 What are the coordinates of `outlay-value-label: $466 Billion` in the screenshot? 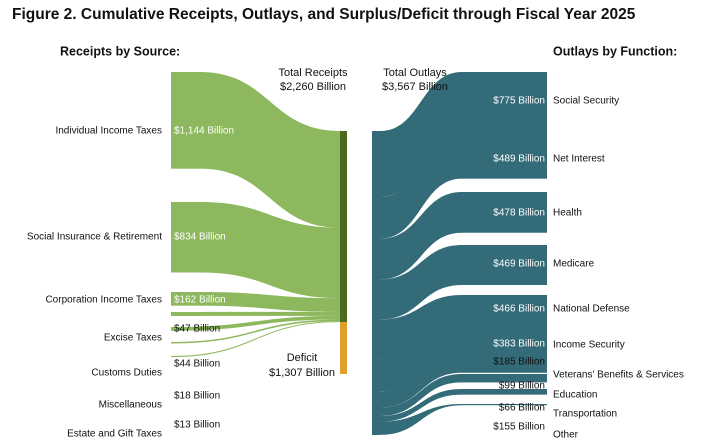 It's located at (519, 309).